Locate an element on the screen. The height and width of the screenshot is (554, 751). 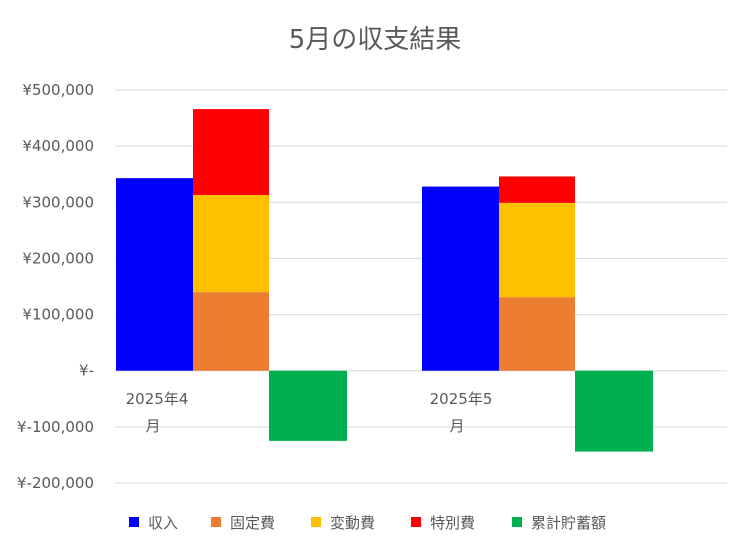
y-tick-label: ¥100,000 is located at coordinates (58, 315).